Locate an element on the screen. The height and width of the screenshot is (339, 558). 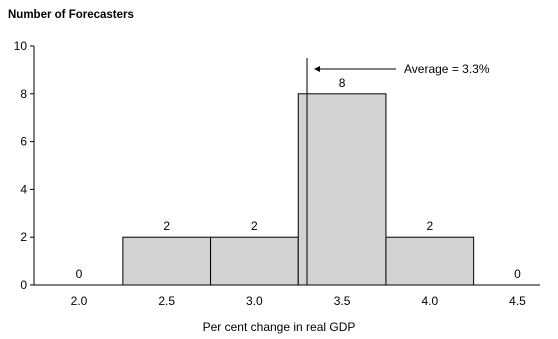
x-tick-label-4.0: 4.0 is located at coordinates (429, 301).